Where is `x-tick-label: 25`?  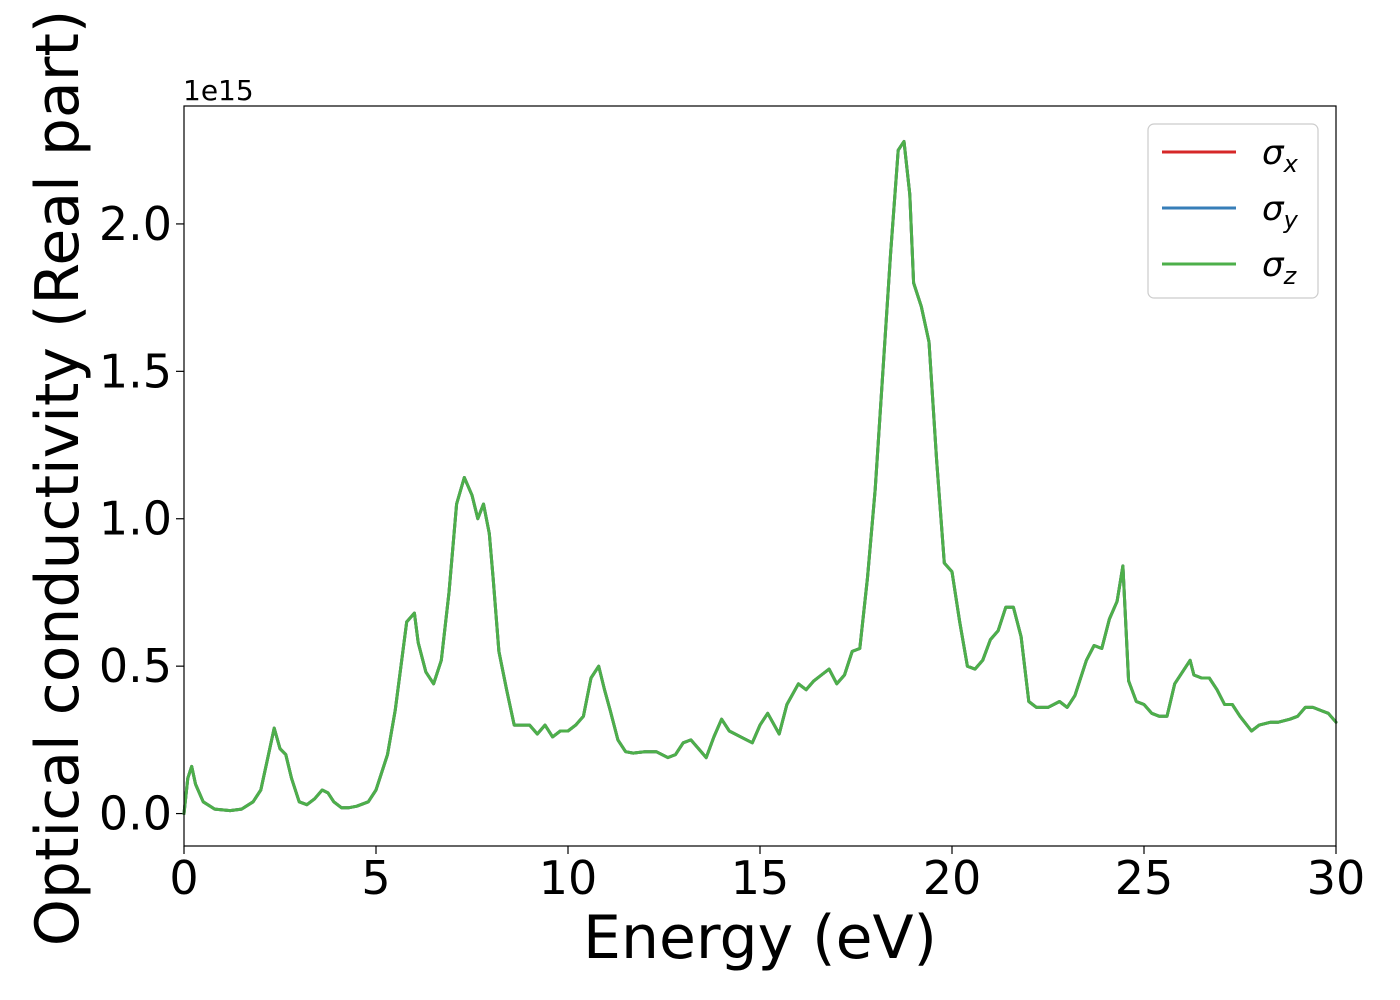
x-tick-label: 25 is located at coordinates (1144, 878).